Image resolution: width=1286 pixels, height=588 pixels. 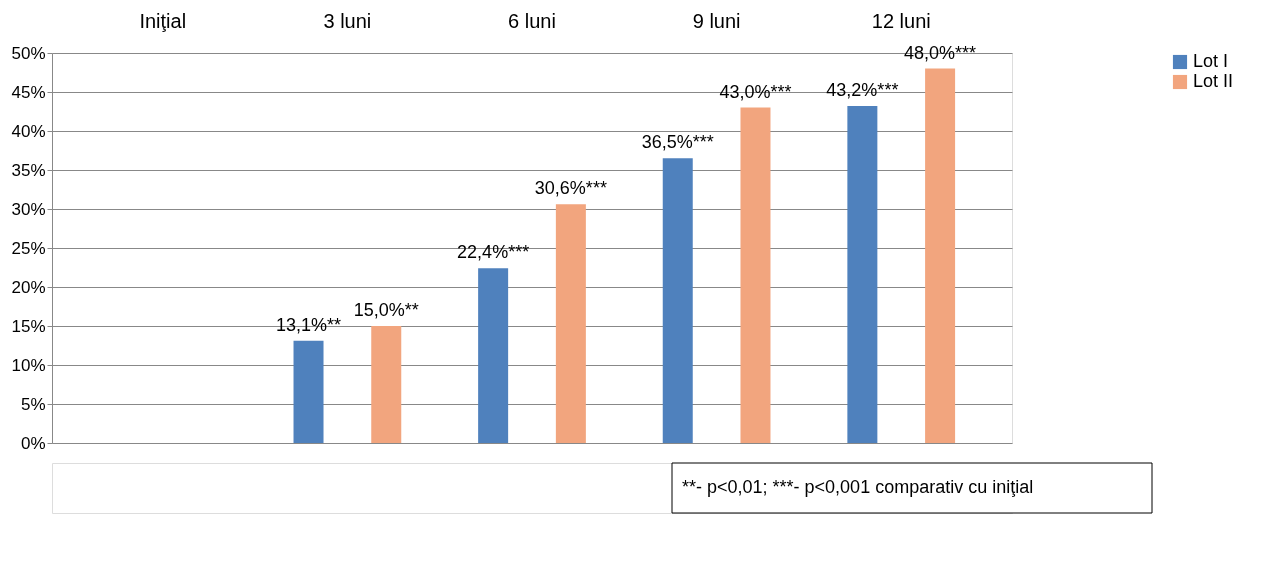 What do you see at coordinates (28, 326) in the screenshot?
I see `y-tick-label: 15%` at bounding box center [28, 326].